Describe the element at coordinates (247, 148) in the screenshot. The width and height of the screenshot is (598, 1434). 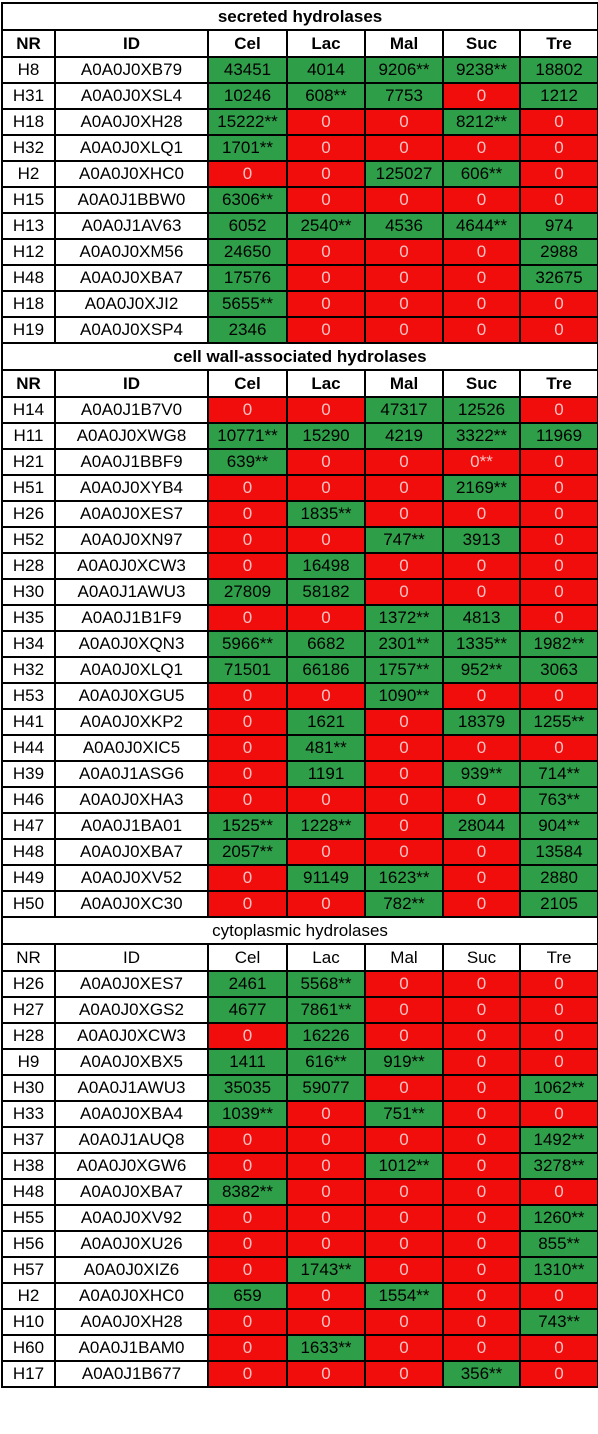
I see `value-cell-cel: 1701**` at that location.